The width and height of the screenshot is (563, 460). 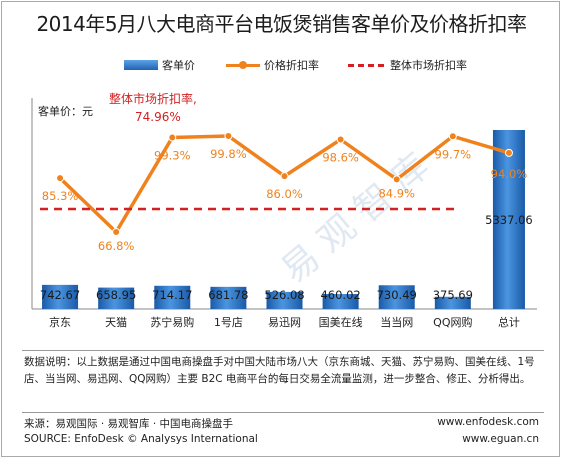 I want to click on bar-label: 714.17, so click(x=172, y=295).